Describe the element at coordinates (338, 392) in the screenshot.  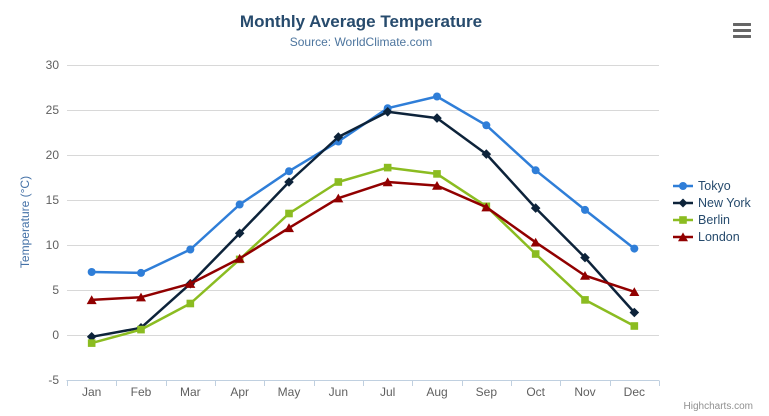
I see `x-axis-tick-label: Jun` at that location.